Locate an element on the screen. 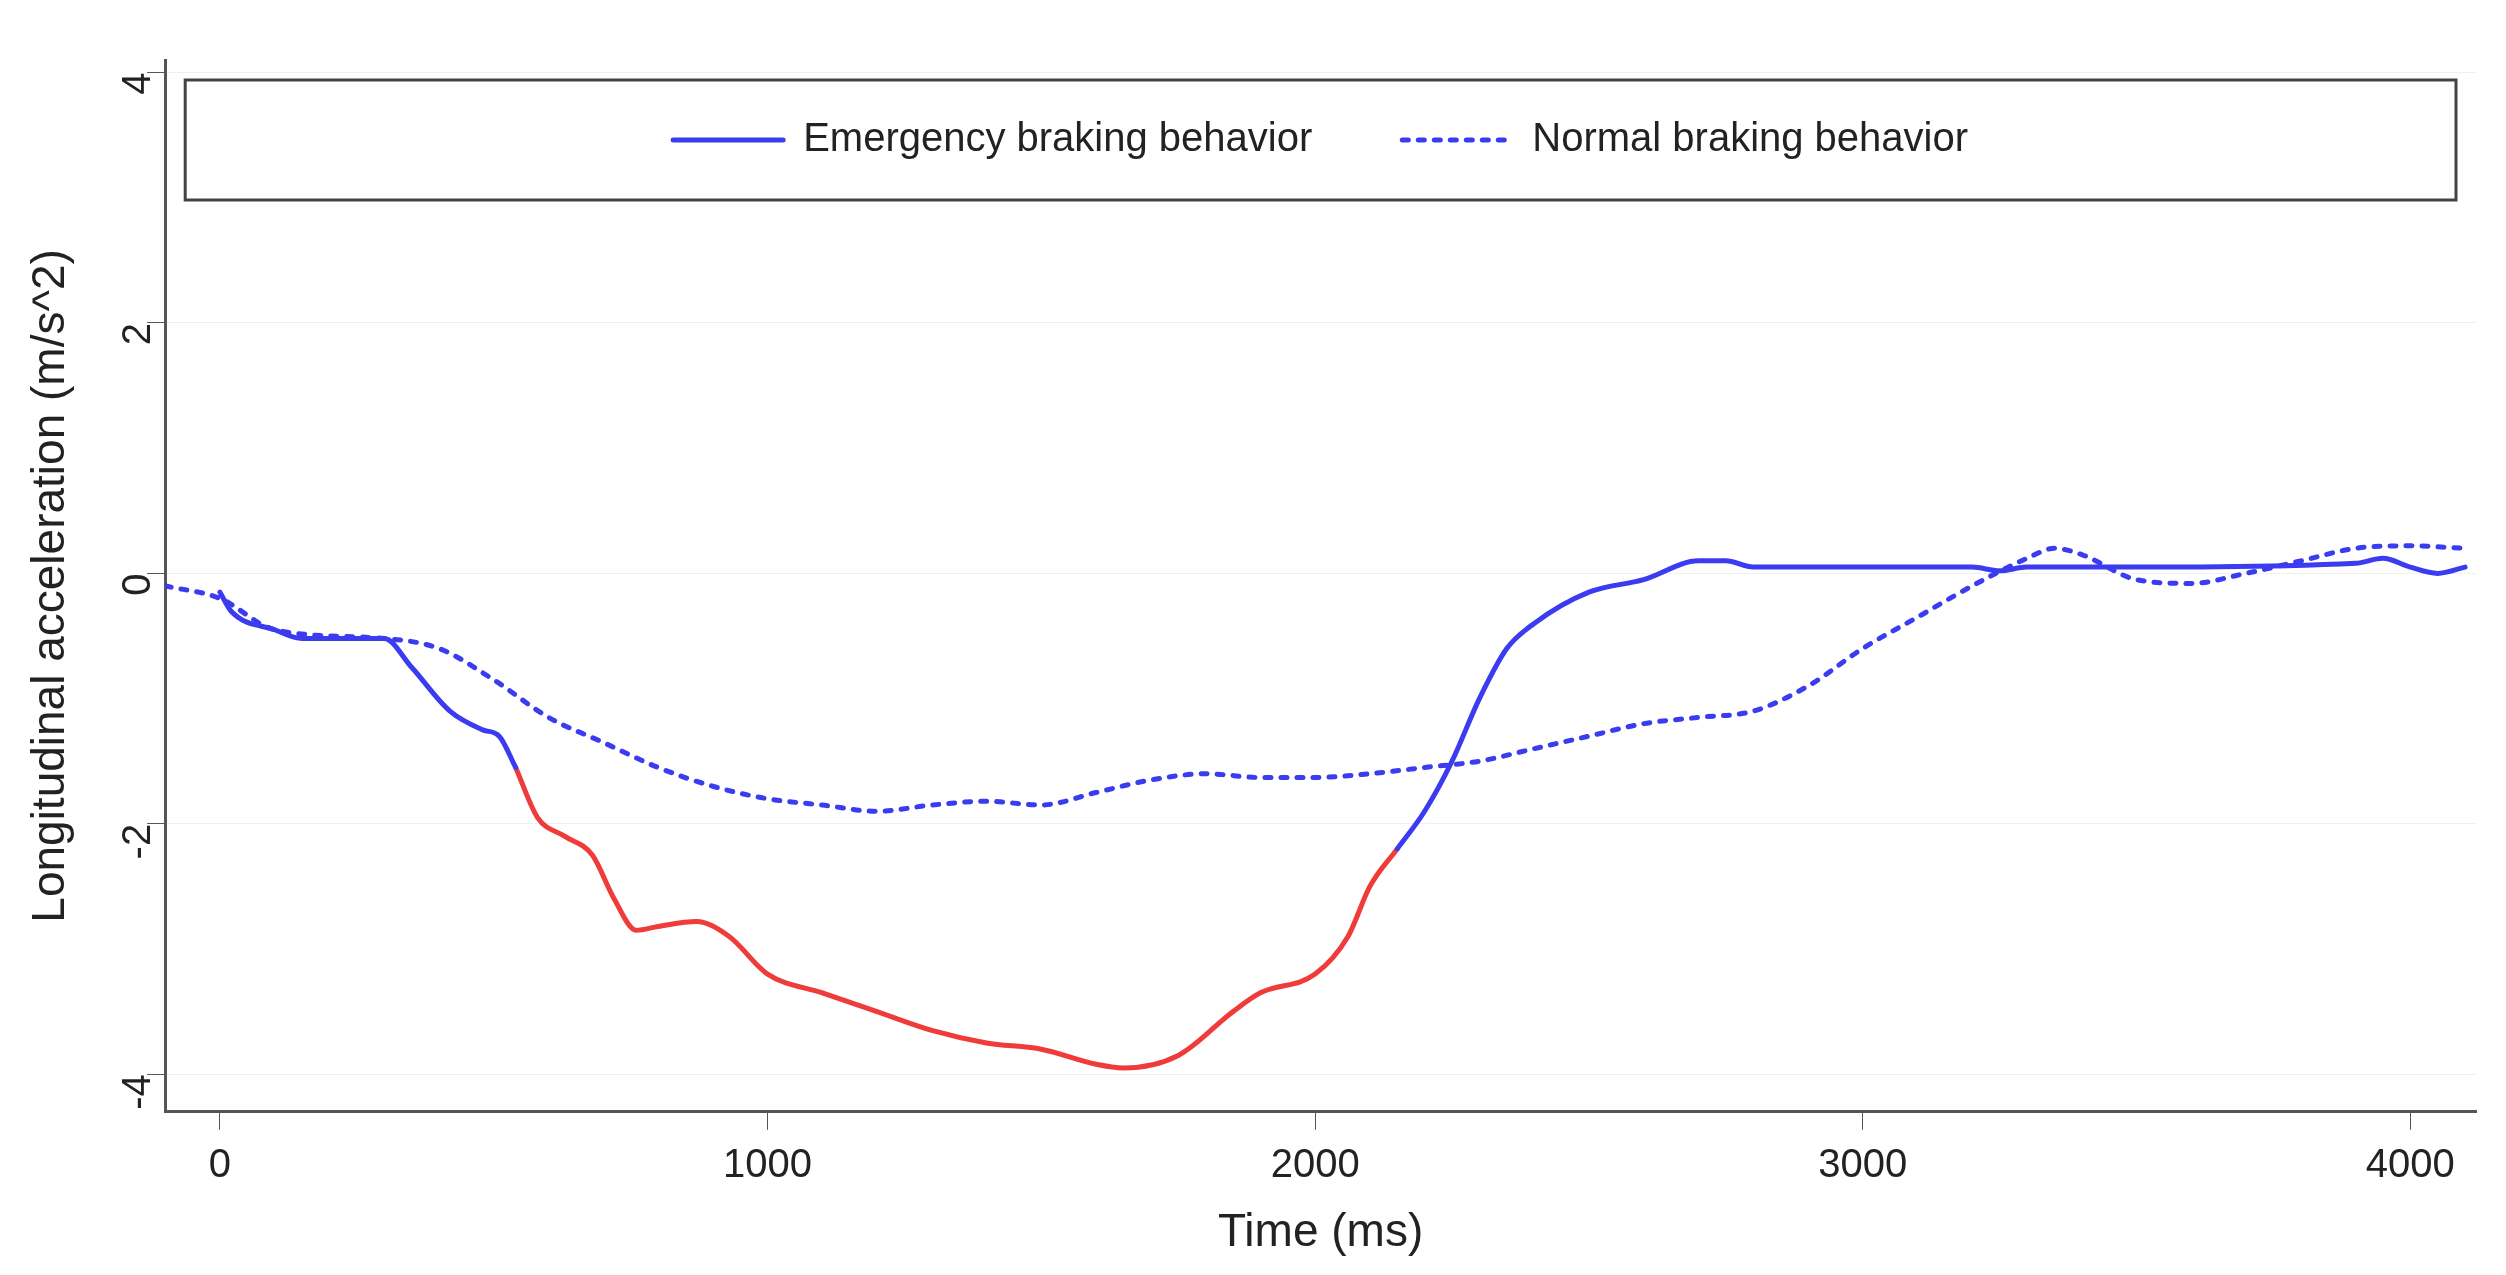 The height and width of the screenshot is (1275, 2506). x-tick-label: 4000 is located at coordinates (2410, 1162).